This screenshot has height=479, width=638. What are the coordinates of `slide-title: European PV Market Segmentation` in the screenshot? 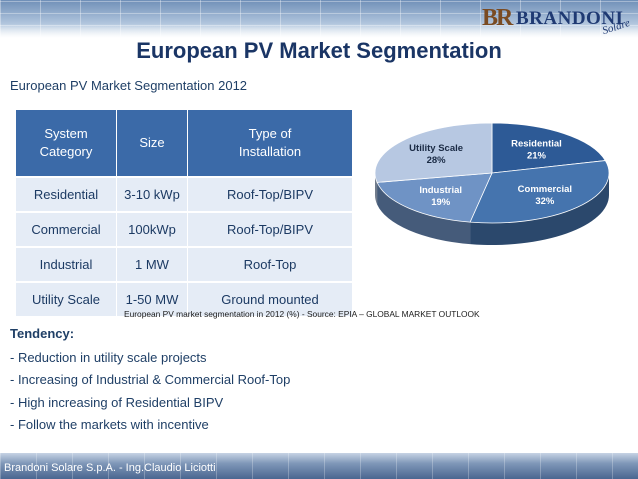 It's located at (319, 50).